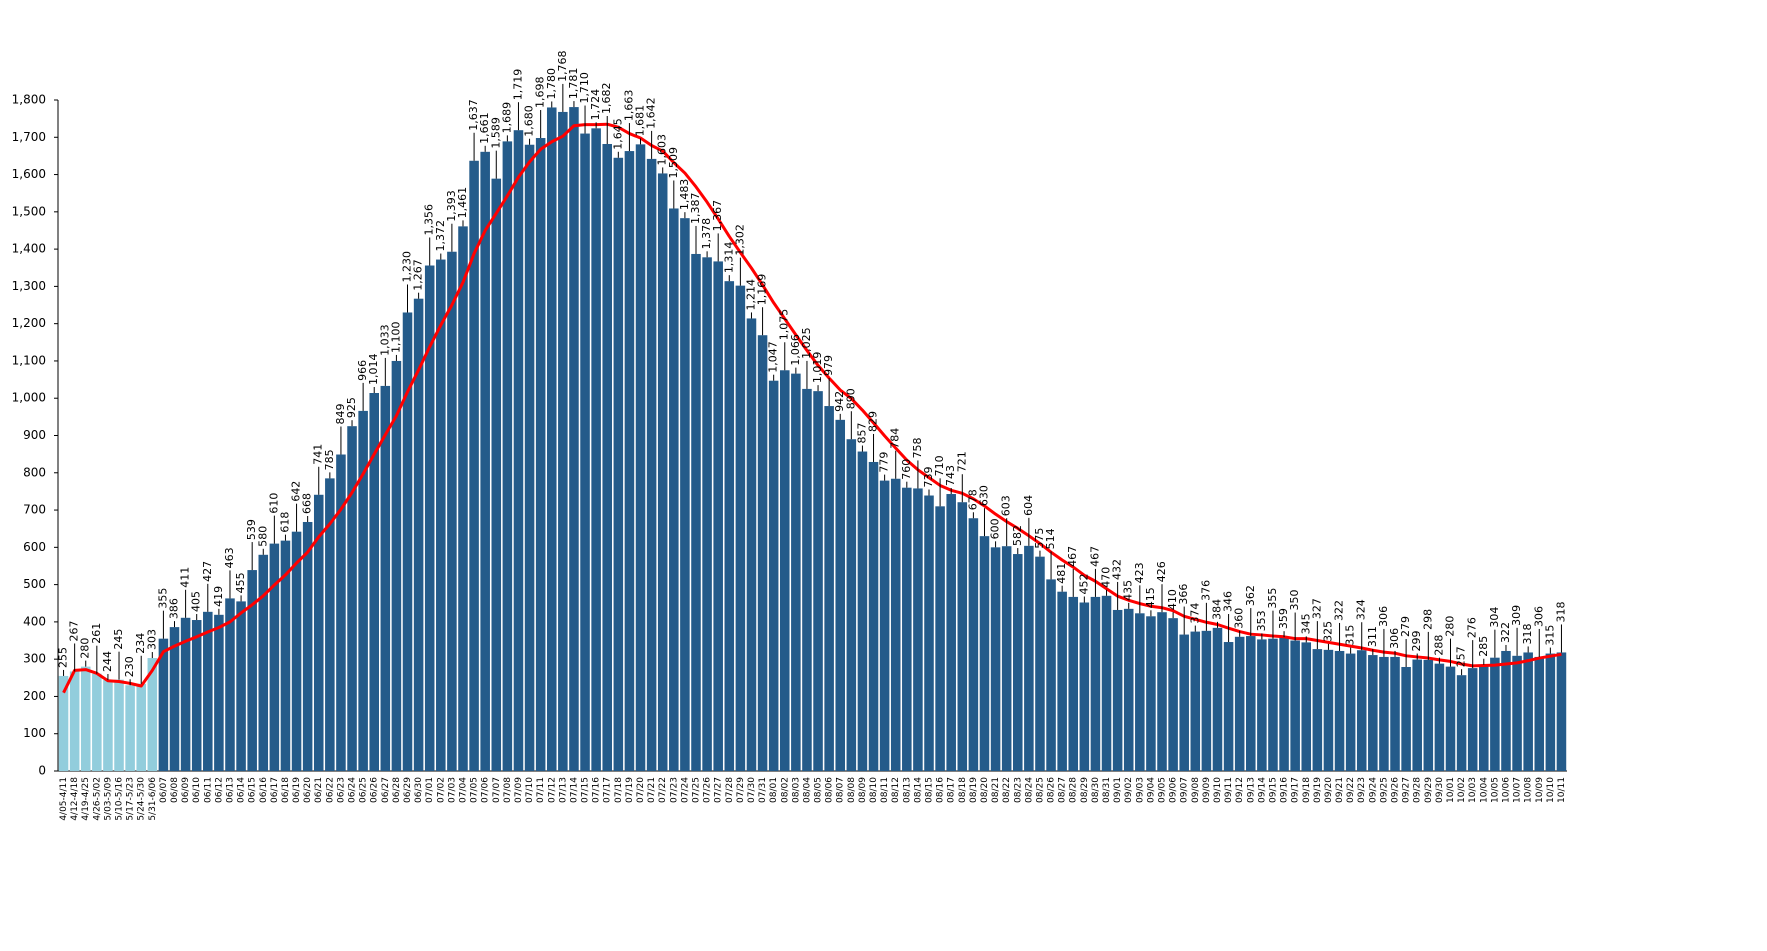 This screenshot has height=951, width=1767. What do you see at coordinates (1161, 571) in the screenshot?
I see `value-label: 426` at bounding box center [1161, 571].